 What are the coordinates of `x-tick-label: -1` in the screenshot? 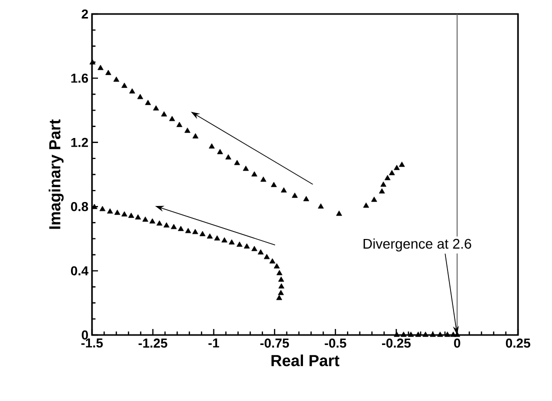 It's located at (214, 343).